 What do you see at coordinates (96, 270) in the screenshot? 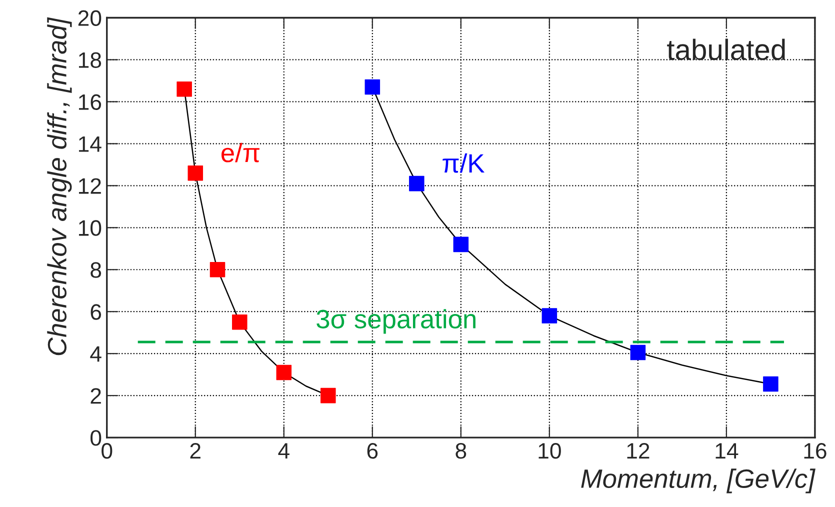
I see `y-tick-label: 8` at bounding box center [96, 270].